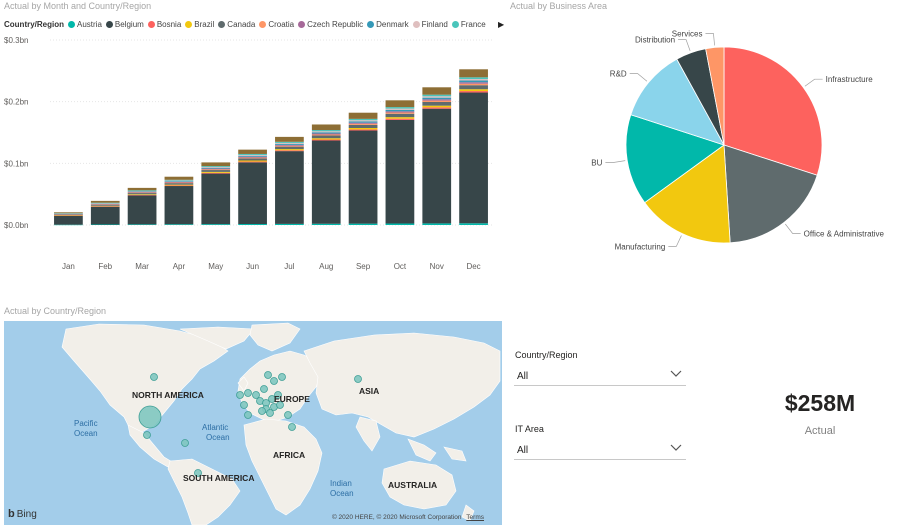 This screenshot has height=530, width=915. Describe the element at coordinates (600, 376) in the screenshot. I see `slicer-country-dropdown: All` at that location.